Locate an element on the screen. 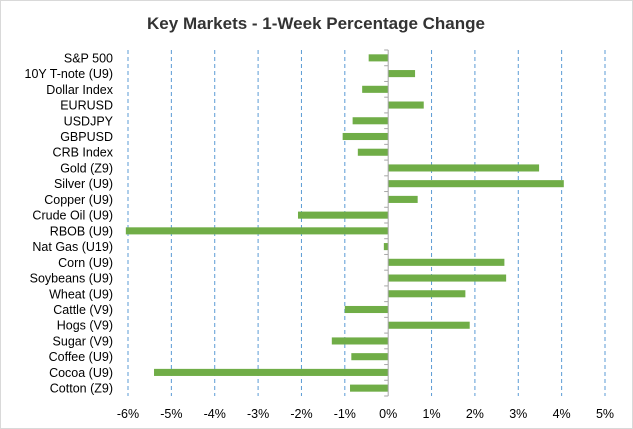  category-label: Hogs (V9) is located at coordinates (85, 326).